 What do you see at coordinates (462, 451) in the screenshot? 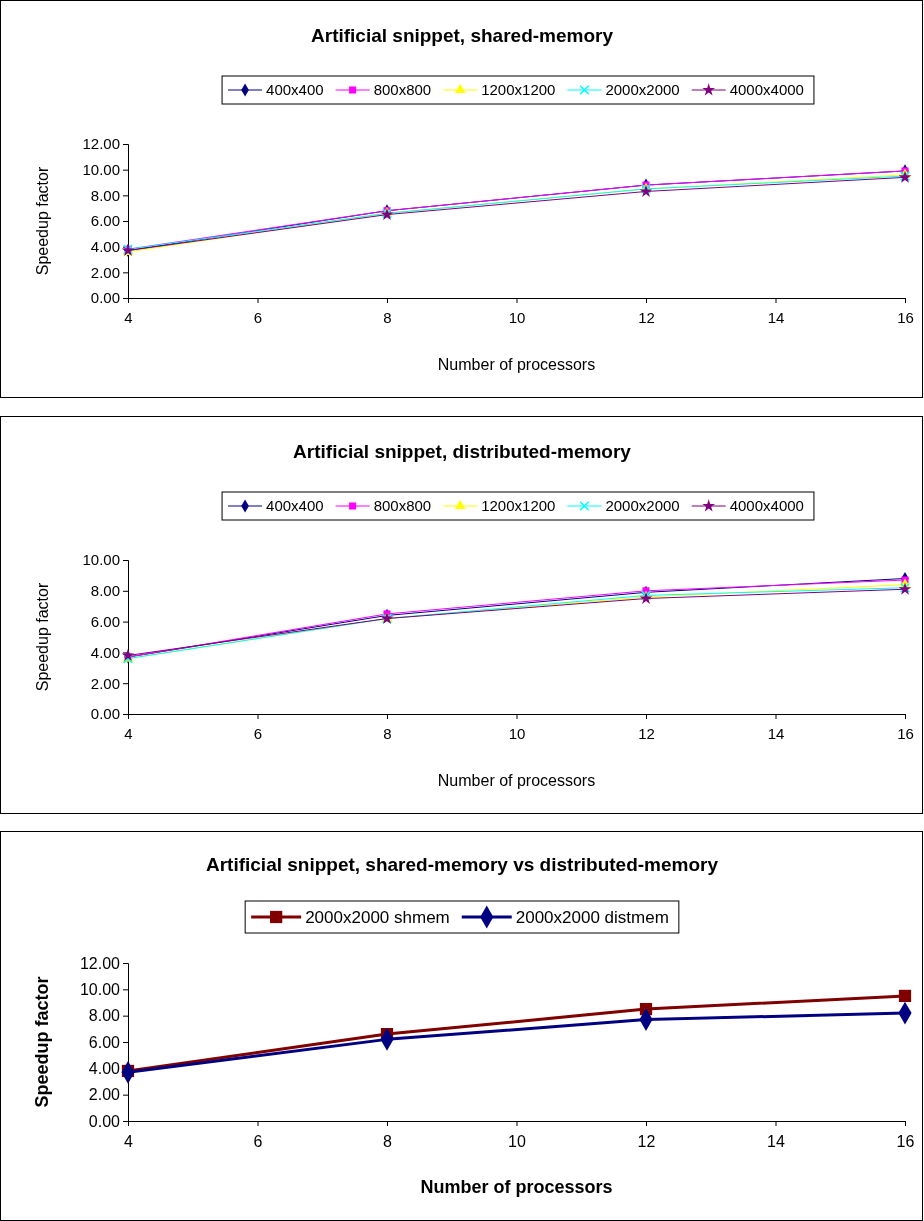
I see `chart-title: Artificial snippet, distributed-memory` at bounding box center [462, 451].